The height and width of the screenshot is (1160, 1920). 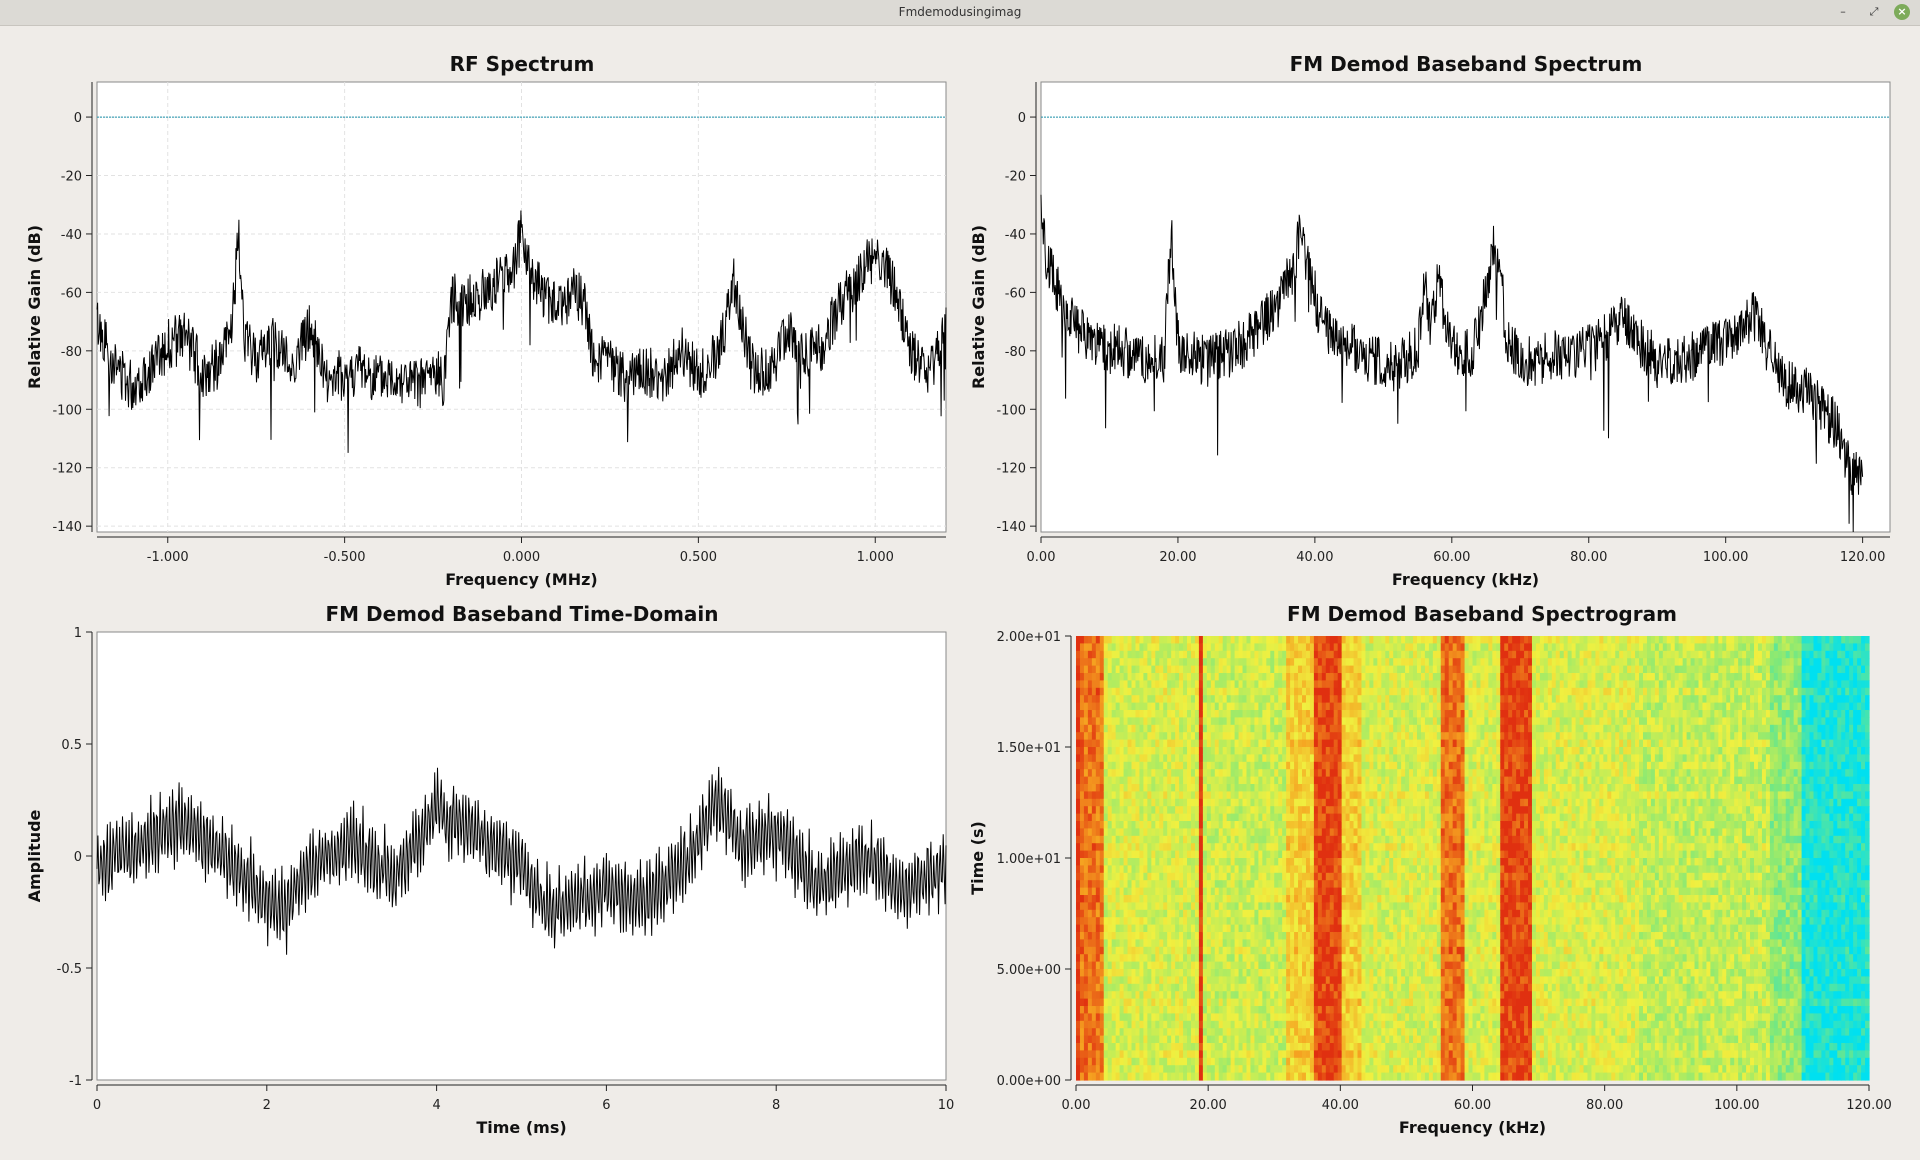 What do you see at coordinates (1029, 637) in the screenshot?
I see `y-tick-label: 2.00e+01` at bounding box center [1029, 637].